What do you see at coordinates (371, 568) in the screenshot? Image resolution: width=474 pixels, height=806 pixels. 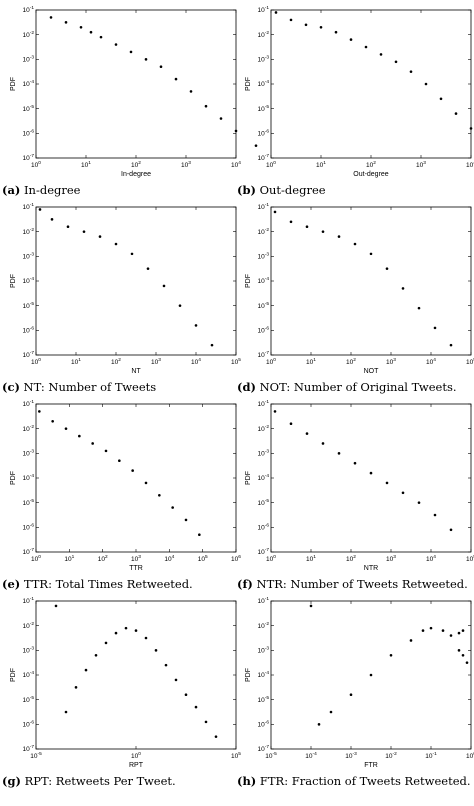 I see `x-axis-title: NTR` at bounding box center [371, 568].